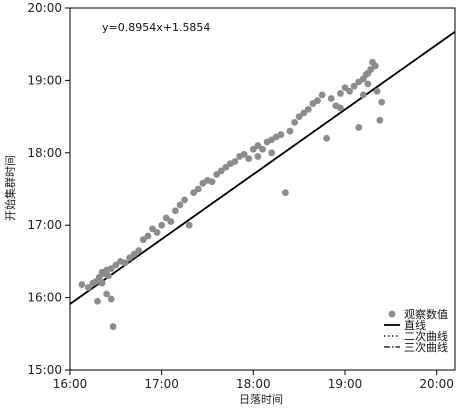 The width and height of the screenshot is (467, 409). I want to click on y-tick-label: 15:00, so click(44, 370).